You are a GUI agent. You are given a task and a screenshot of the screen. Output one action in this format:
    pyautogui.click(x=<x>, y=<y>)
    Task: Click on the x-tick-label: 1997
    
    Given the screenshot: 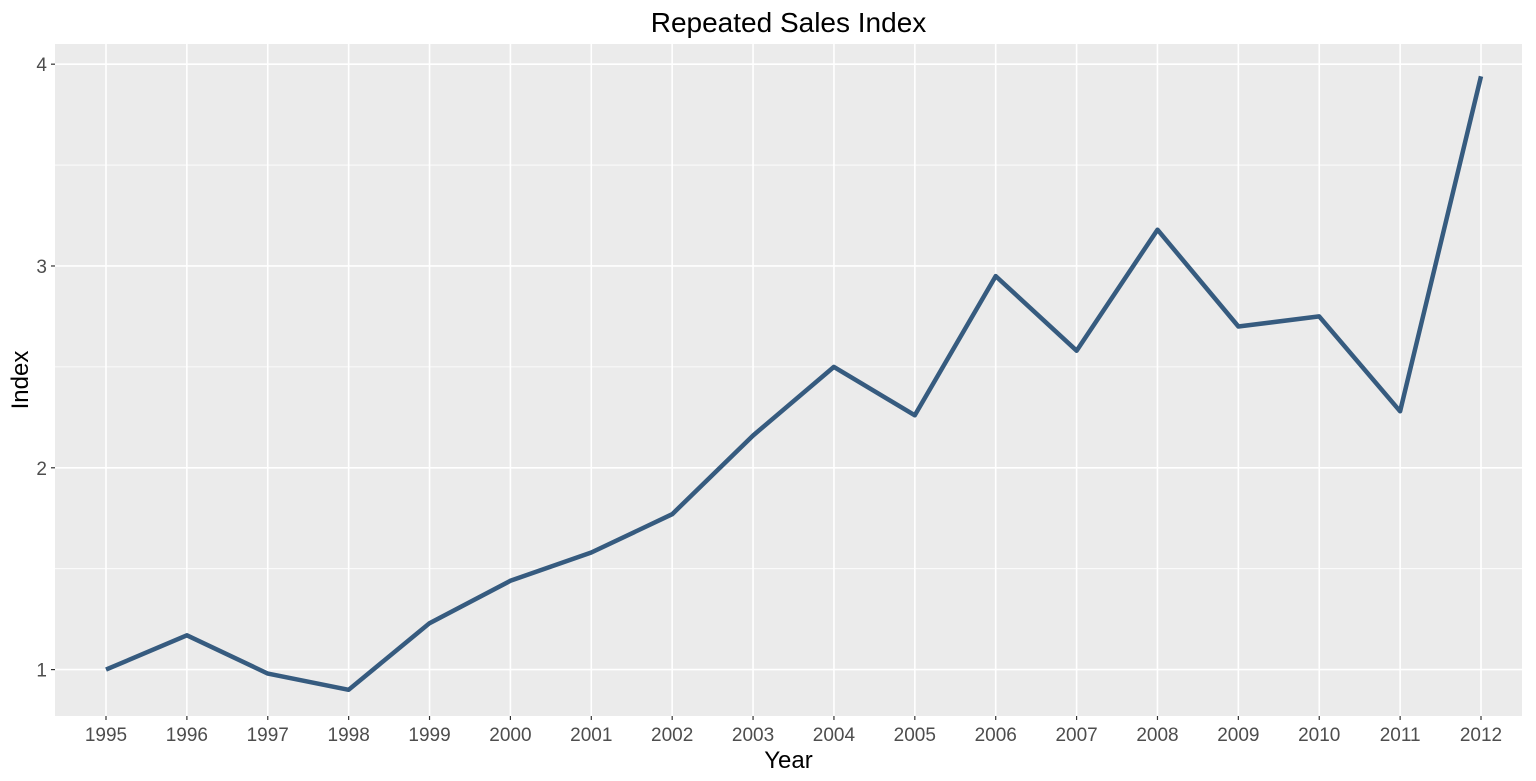 What is the action you would take?
    pyautogui.click(x=268, y=735)
    